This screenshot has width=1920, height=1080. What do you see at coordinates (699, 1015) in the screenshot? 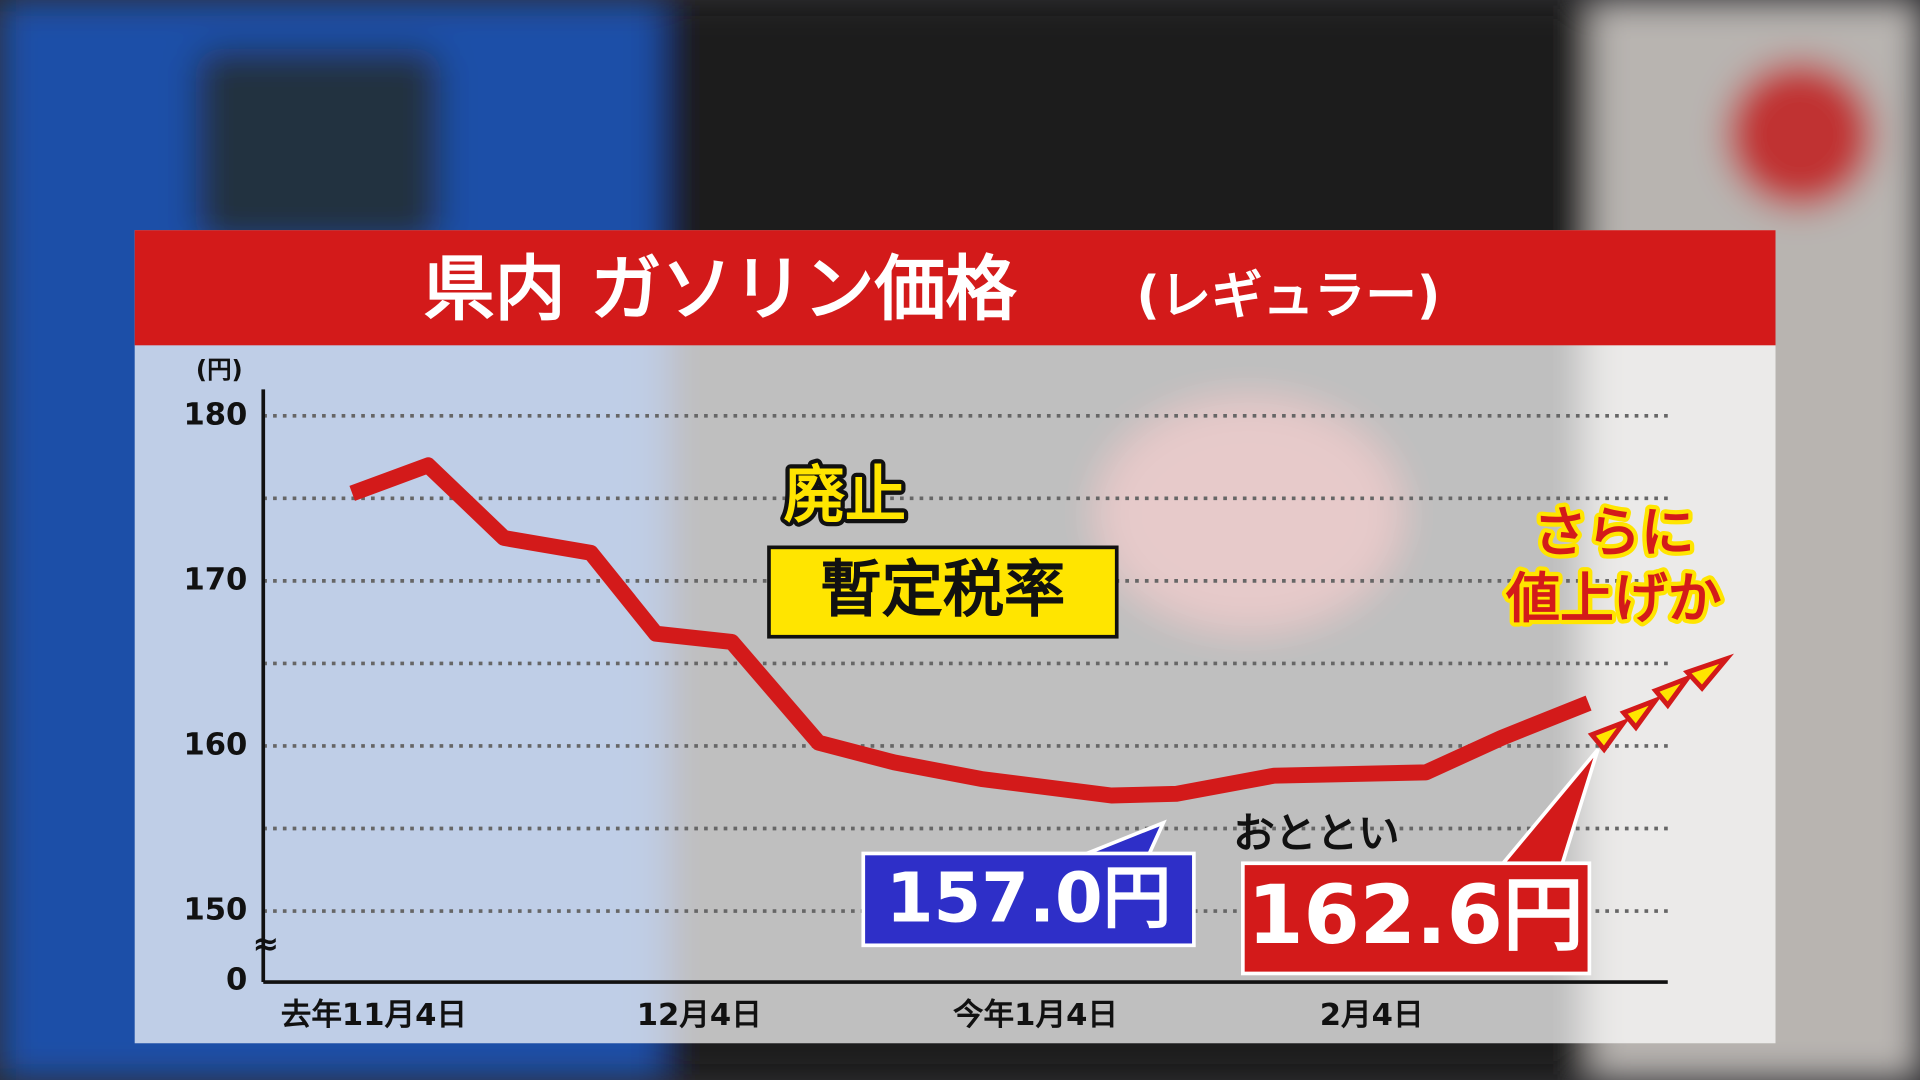
I see `x-tick-label: 12月4日` at bounding box center [699, 1015].